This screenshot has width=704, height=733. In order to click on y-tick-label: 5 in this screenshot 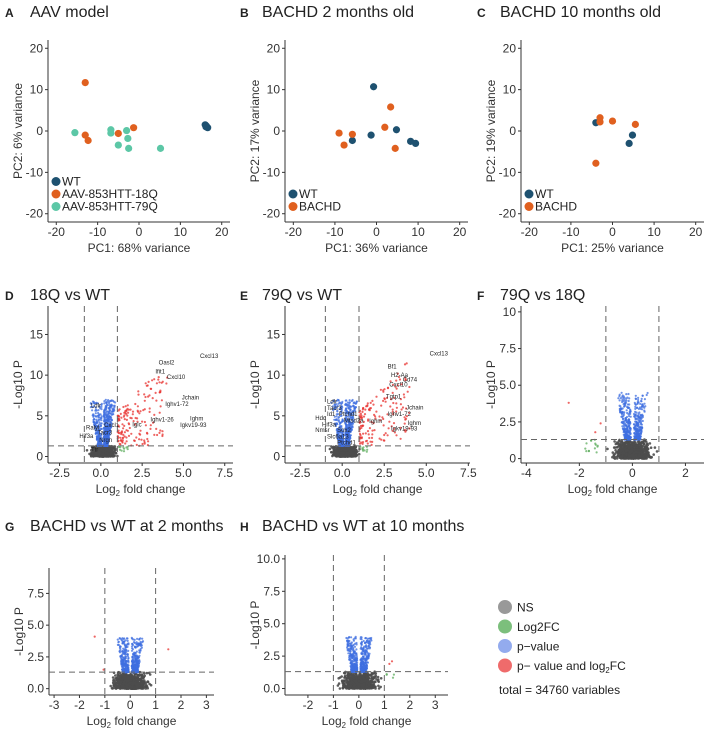, I will do `click(276, 416)`.